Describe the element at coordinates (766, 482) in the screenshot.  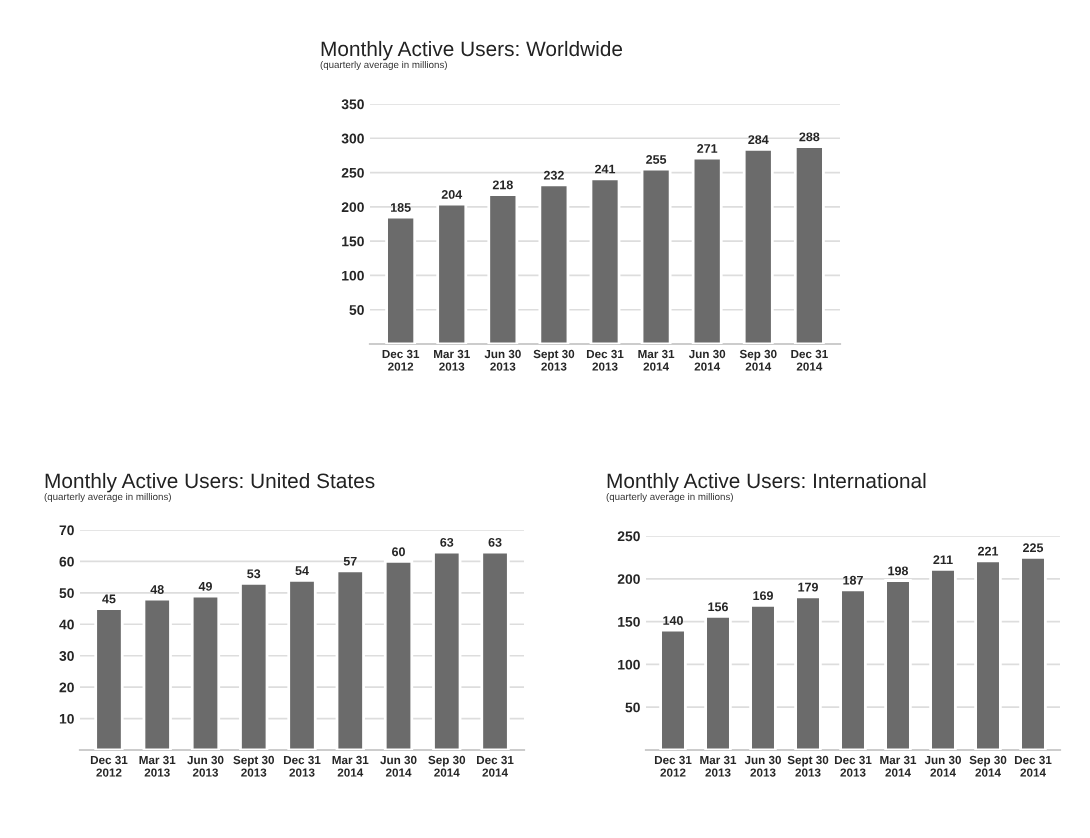
I see `chart-title: Monthly Active Users: International` at that location.